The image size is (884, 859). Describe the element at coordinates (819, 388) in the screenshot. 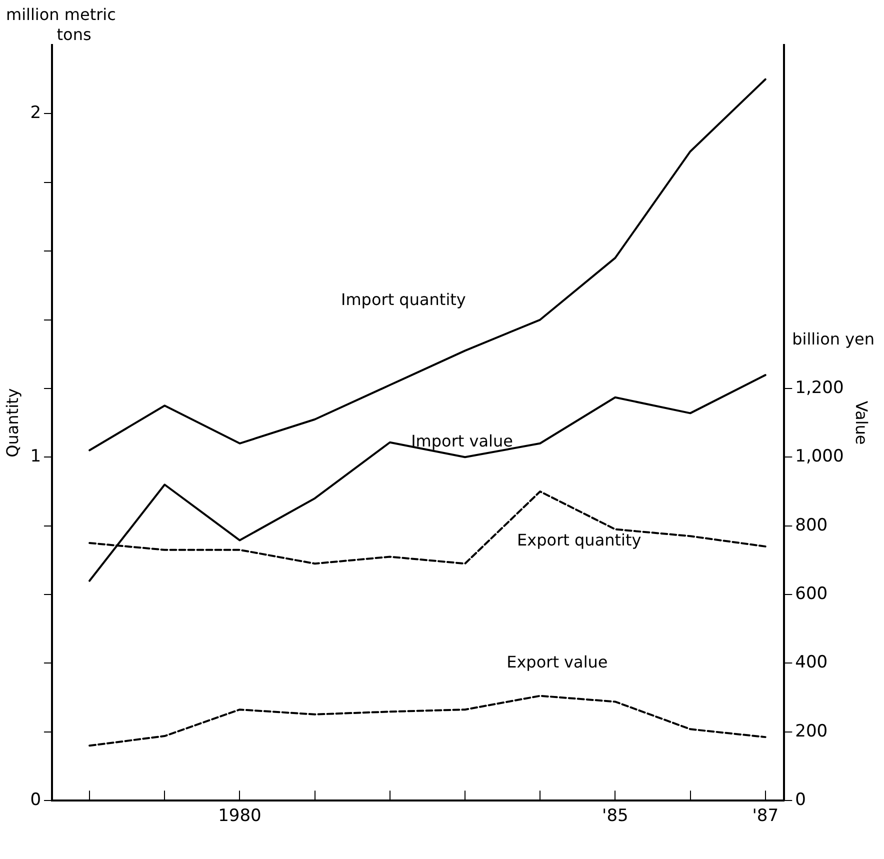

I see `y2-tick-label: 1,200` at that location.